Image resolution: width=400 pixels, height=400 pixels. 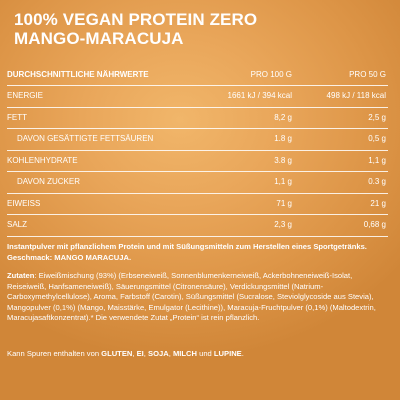 I want to click on row-value-per-50g: 0,68 g, so click(x=374, y=224).